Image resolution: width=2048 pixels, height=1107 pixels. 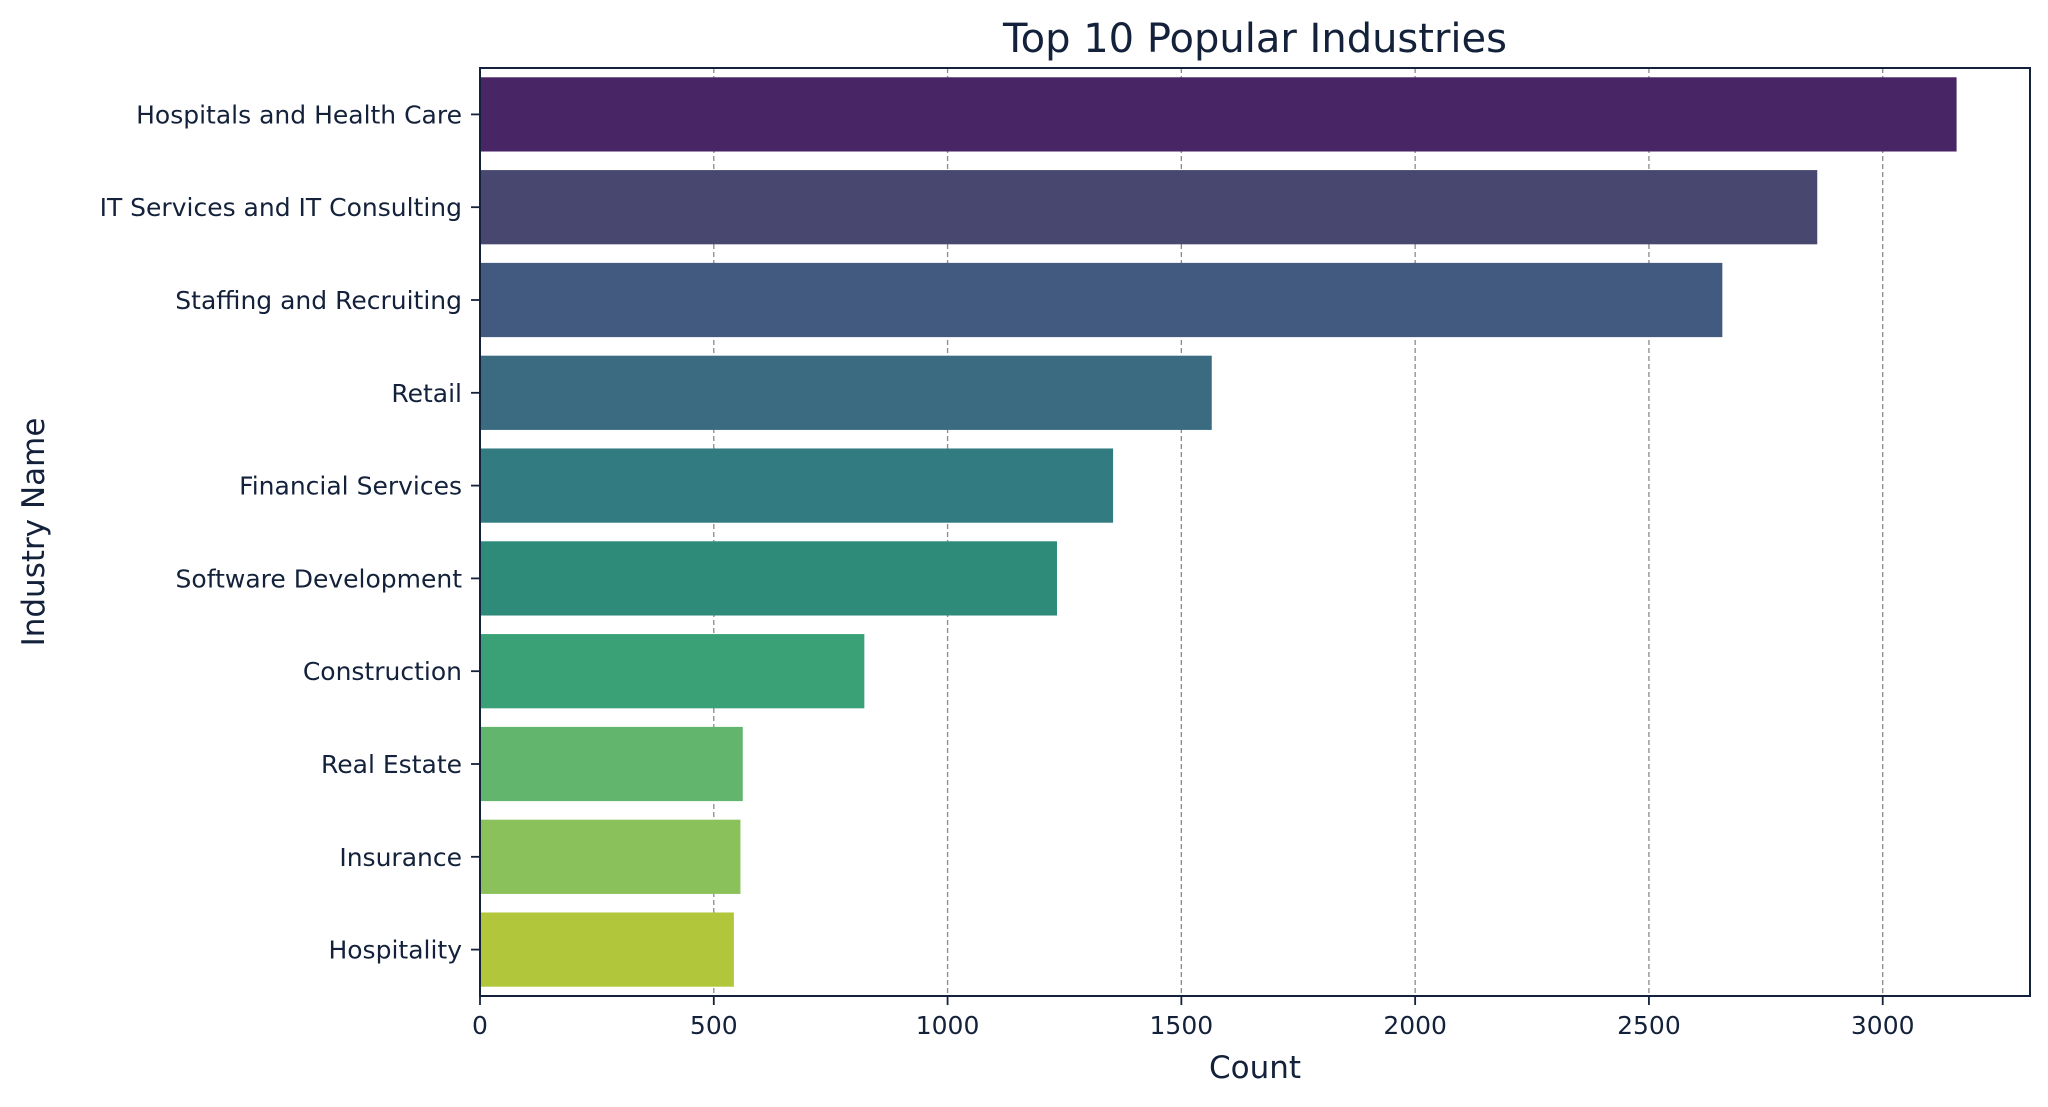 What do you see at coordinates (395, 950) in the screenshot?
I see `y-tick-label-9: Hospitality` at bounding box center [395, 950].